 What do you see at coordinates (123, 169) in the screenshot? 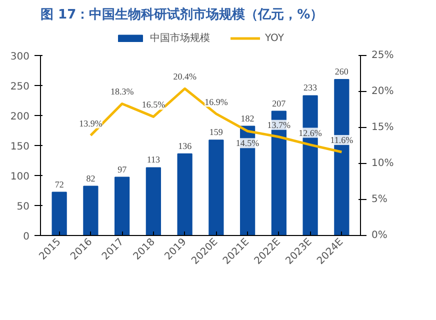
I see `data-label: 97` at bounding box center [123, 169].